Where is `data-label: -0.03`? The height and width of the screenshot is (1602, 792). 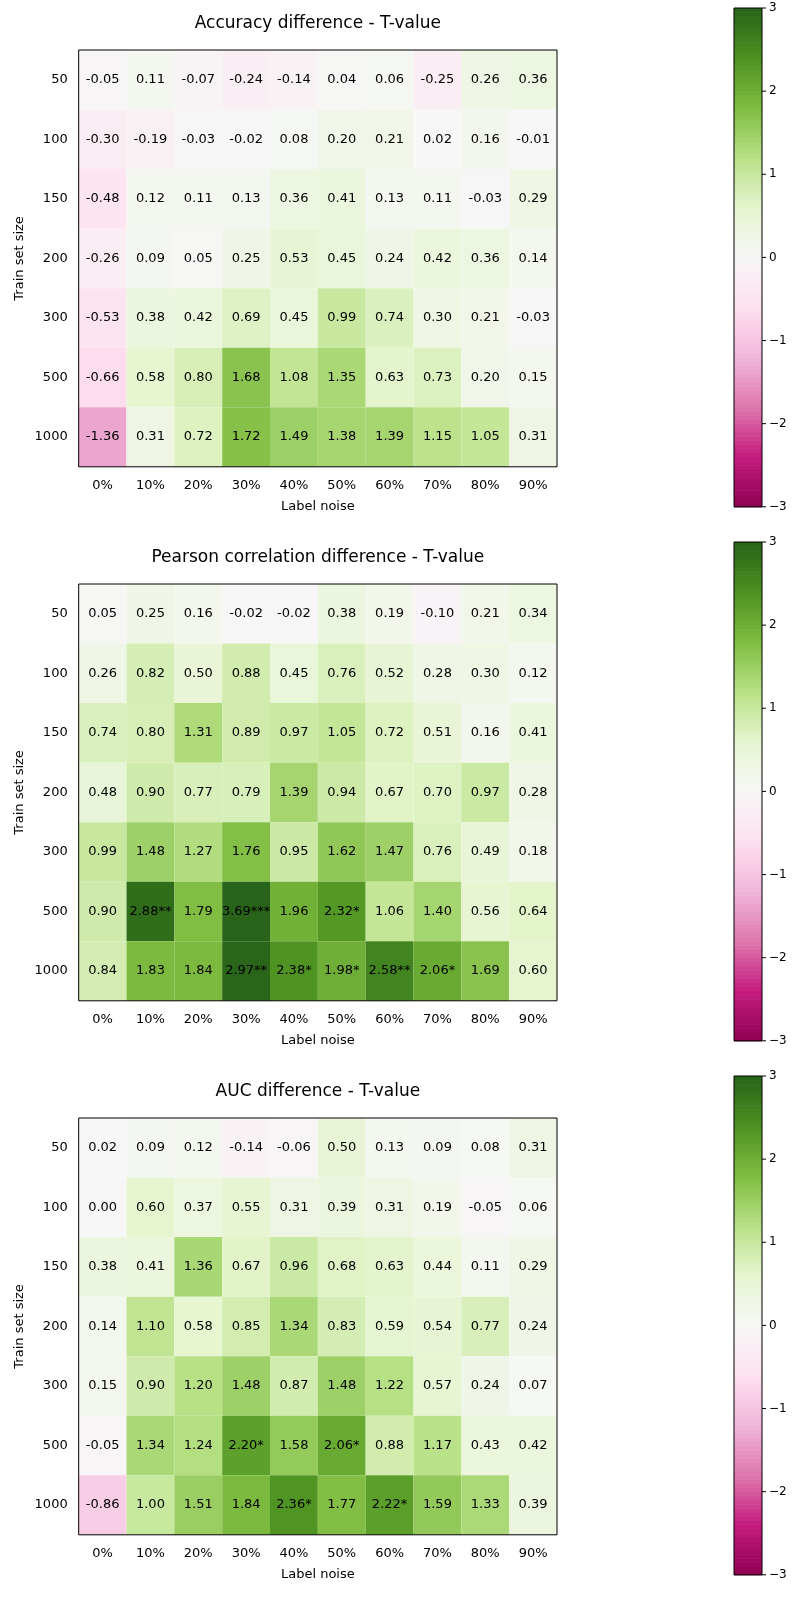 data-label: -0.03 is located at coordinates (533, 317).